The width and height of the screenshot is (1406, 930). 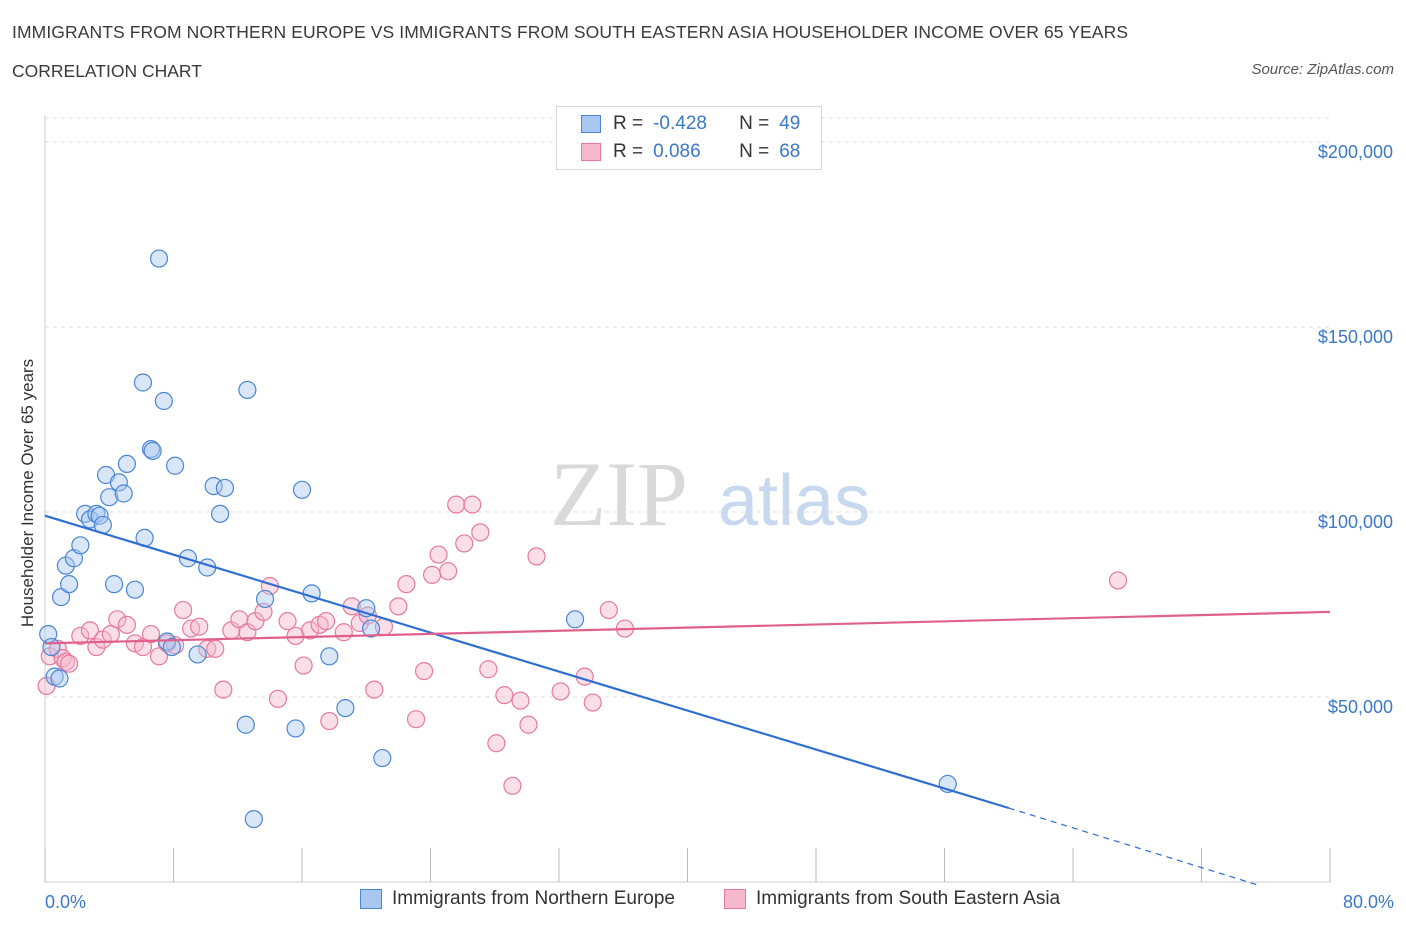 I want to click on y-tick-label: $200,000, so click(x=1355, y=152).